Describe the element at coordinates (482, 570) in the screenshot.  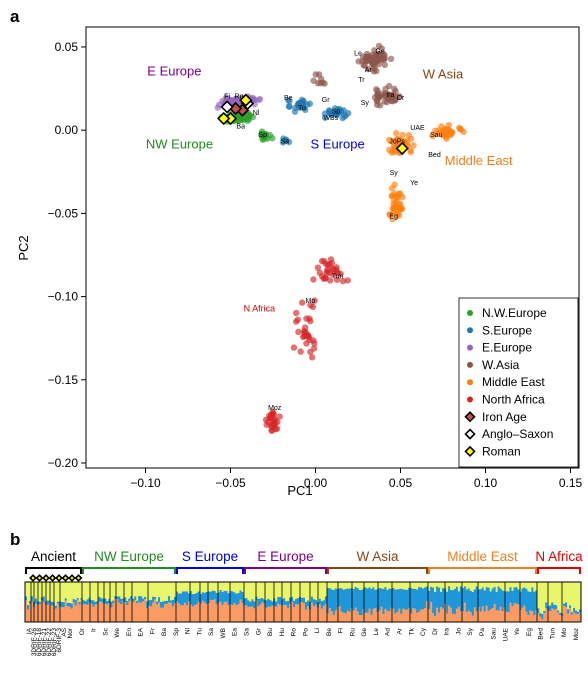
I see `group-bracket` at that location.